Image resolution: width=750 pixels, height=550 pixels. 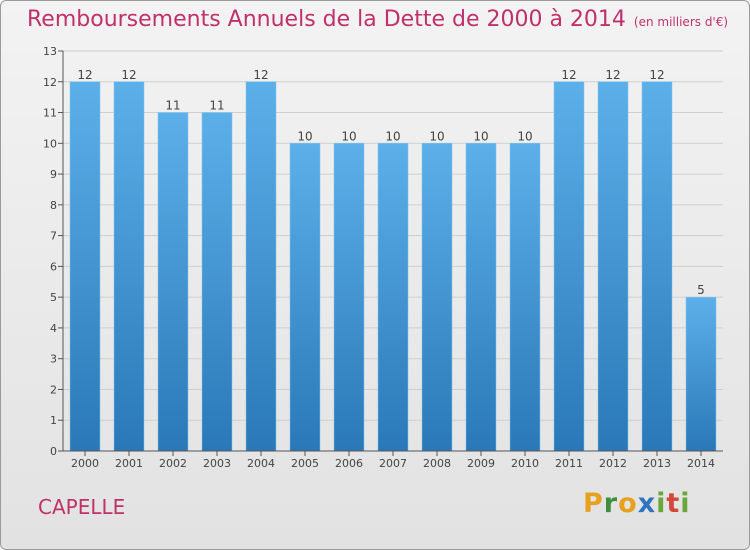 I want to click on commune-name: CAPELLE, so click(x=82, y=507).